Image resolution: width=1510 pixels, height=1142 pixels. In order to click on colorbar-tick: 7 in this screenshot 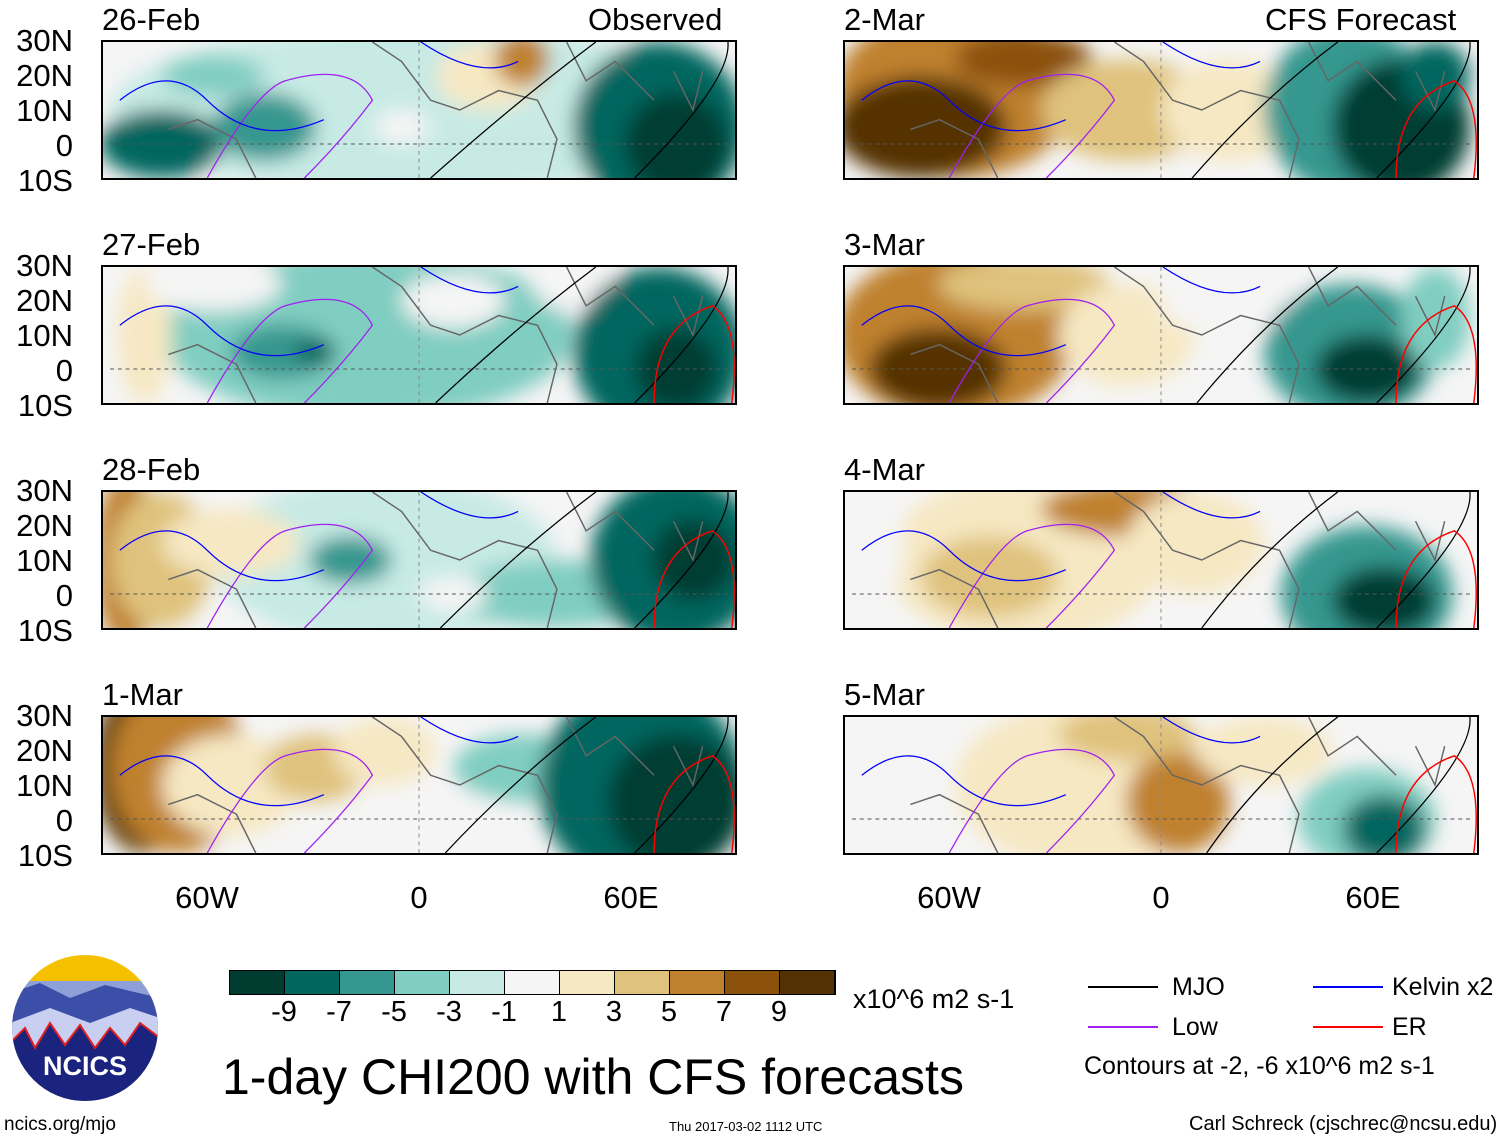, I will do `click(724, 1012)`.